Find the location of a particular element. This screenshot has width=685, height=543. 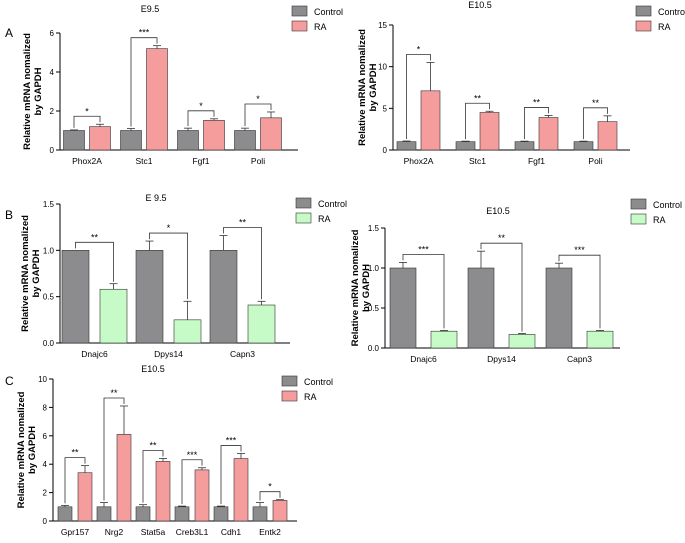

y-tick-label: 10 is located at coordinates (382, 67).